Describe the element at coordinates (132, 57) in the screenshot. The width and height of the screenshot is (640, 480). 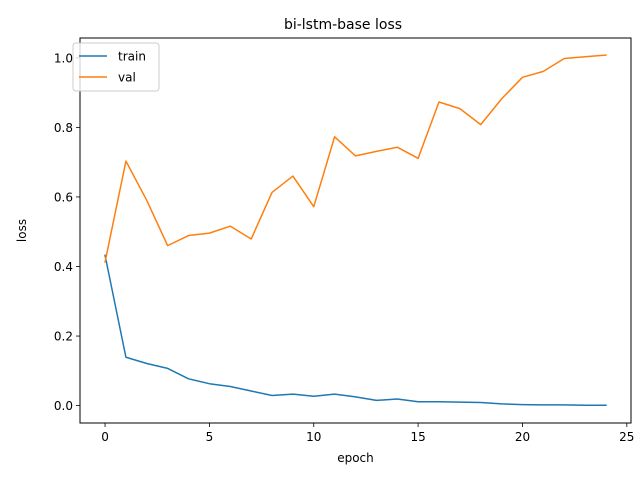
I see `legend-label-train: train` at that location.